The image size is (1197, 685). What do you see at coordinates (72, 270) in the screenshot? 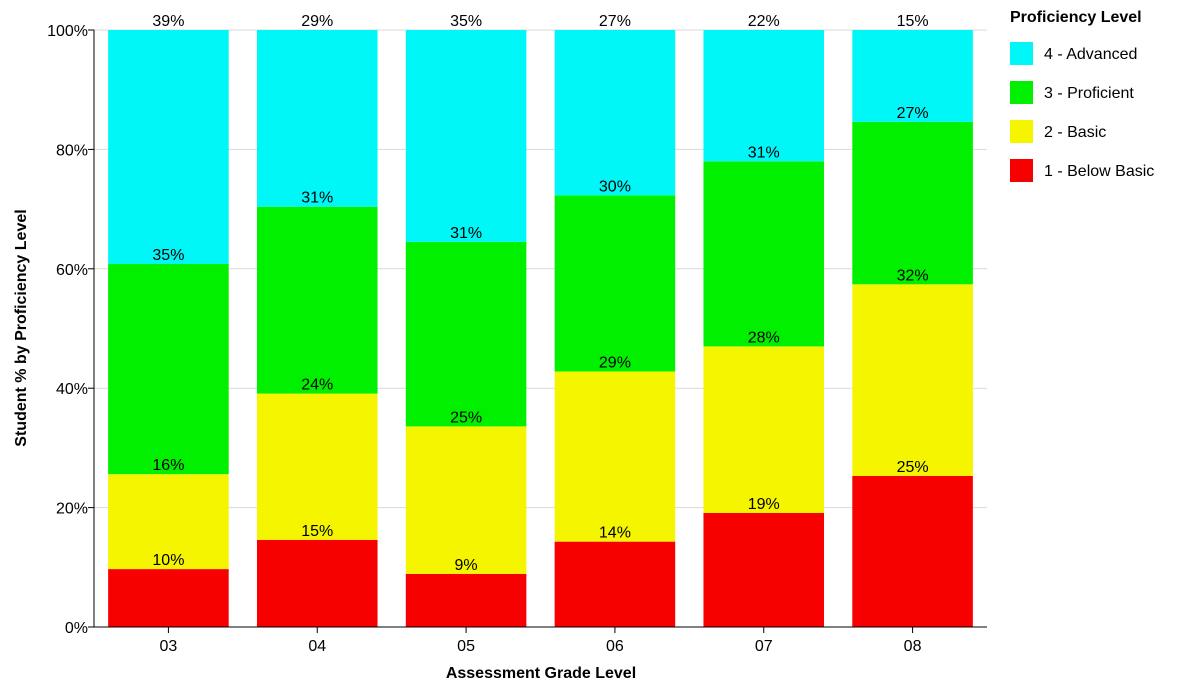
I see `y-tick-label: 60%` at bounding box center [72, 270].